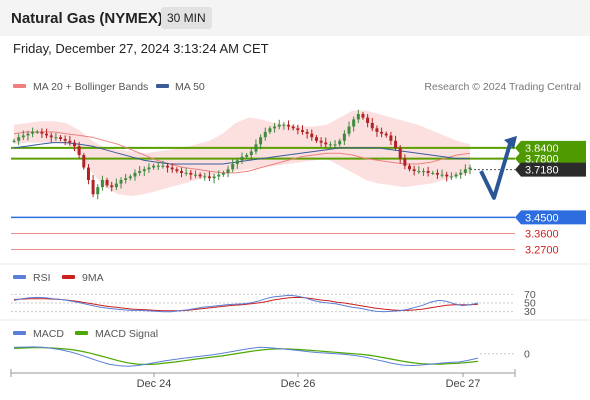 The width and height of the screenshot is (590, 400). Describe the element at coordinates (42, 278) in the screenshot. I see `rsi-legend-label: RSI` at that location.